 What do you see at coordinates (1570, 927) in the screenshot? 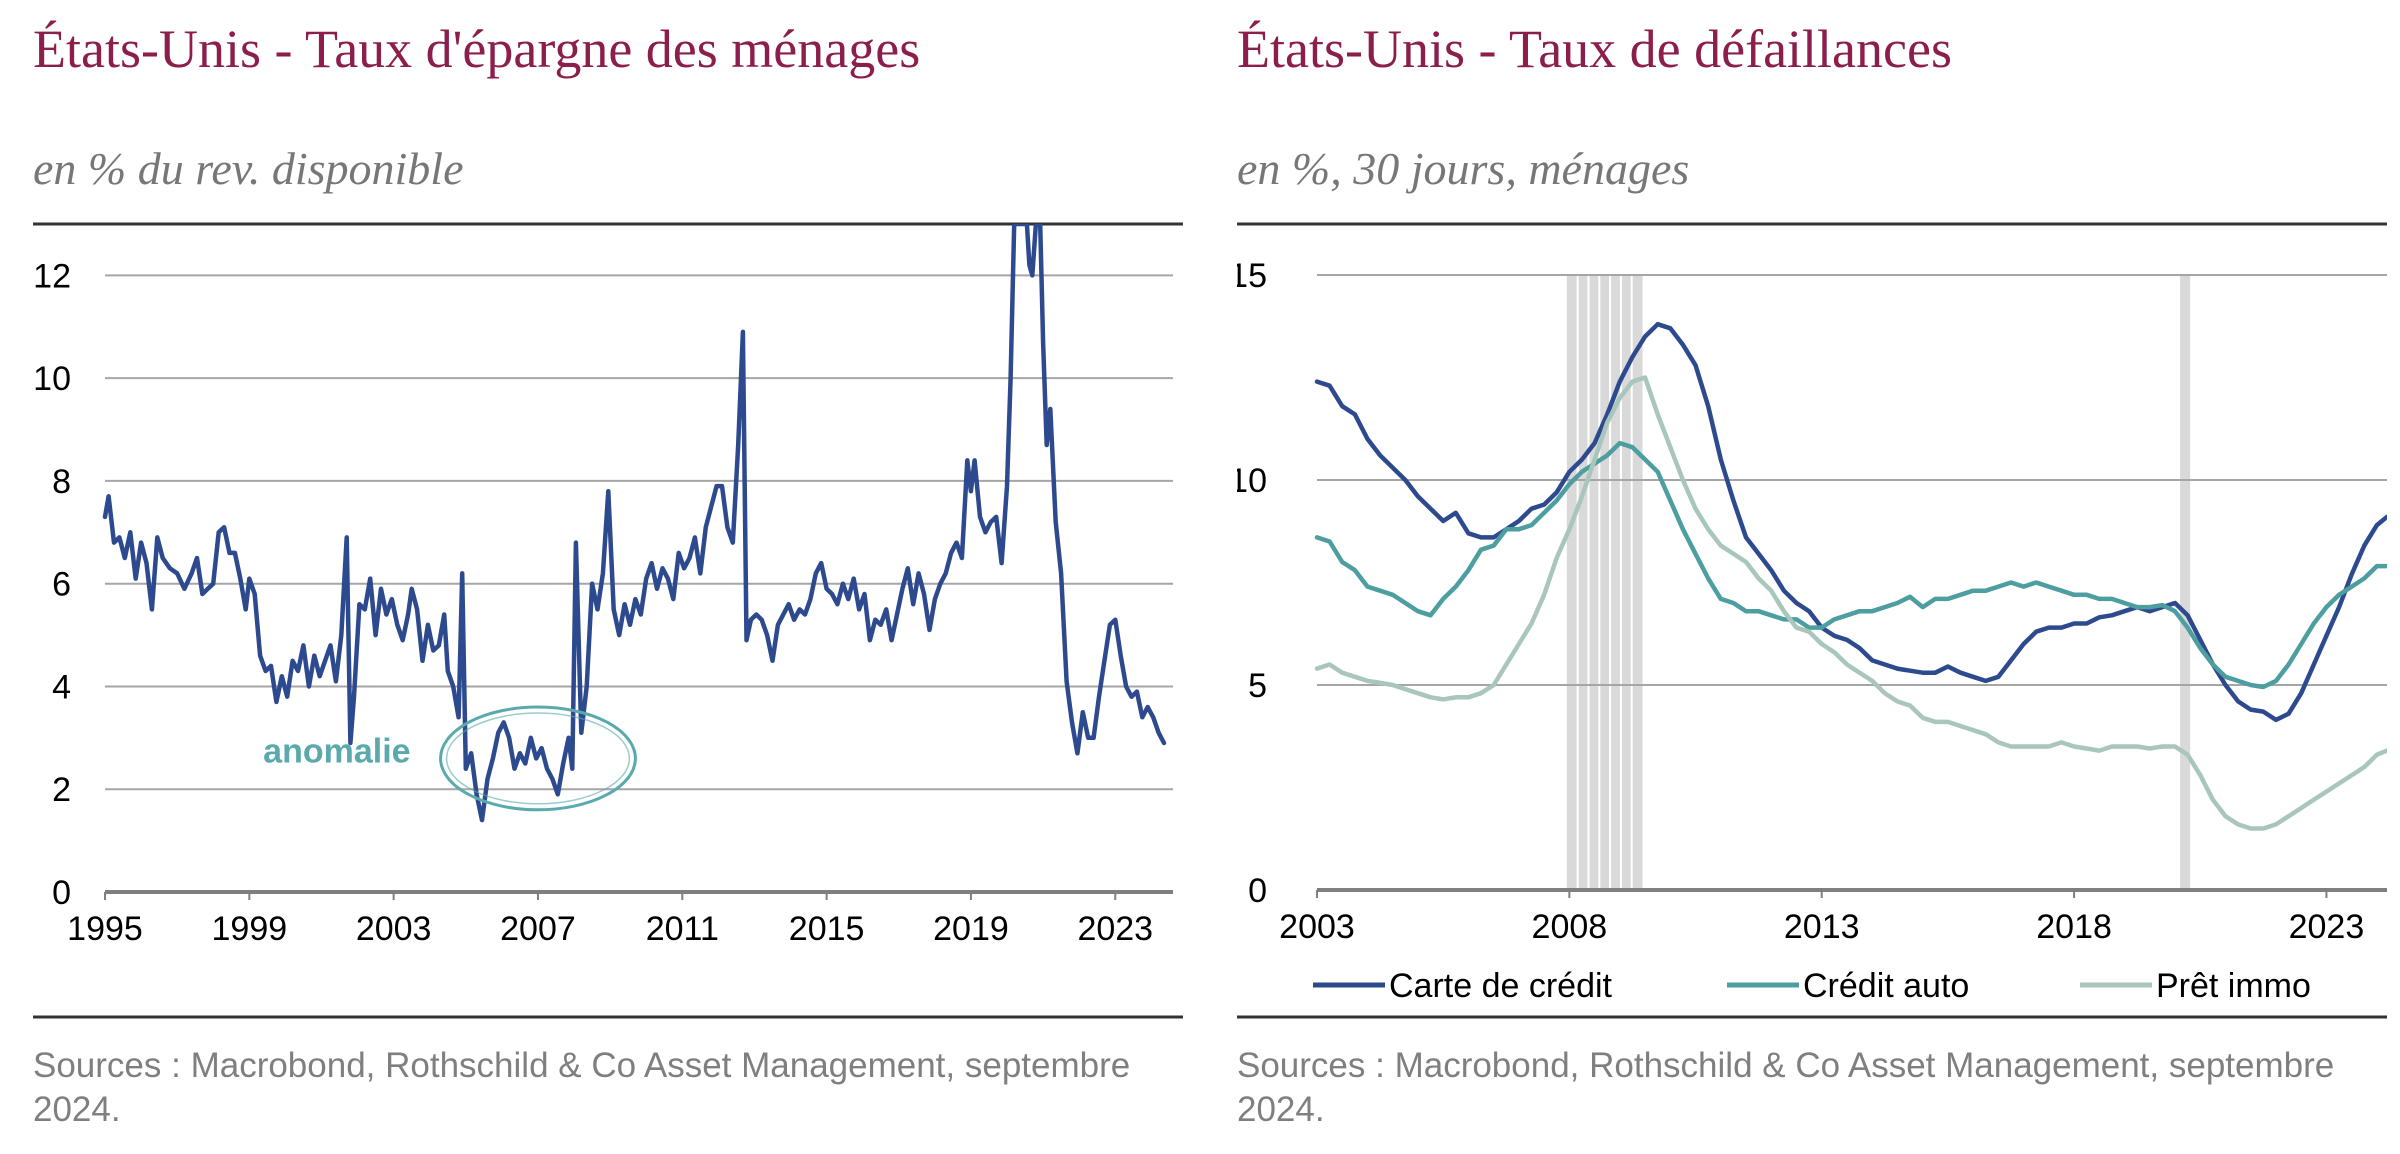
I see `x-tick-label: 2008` at bounding box center [1570, 927].